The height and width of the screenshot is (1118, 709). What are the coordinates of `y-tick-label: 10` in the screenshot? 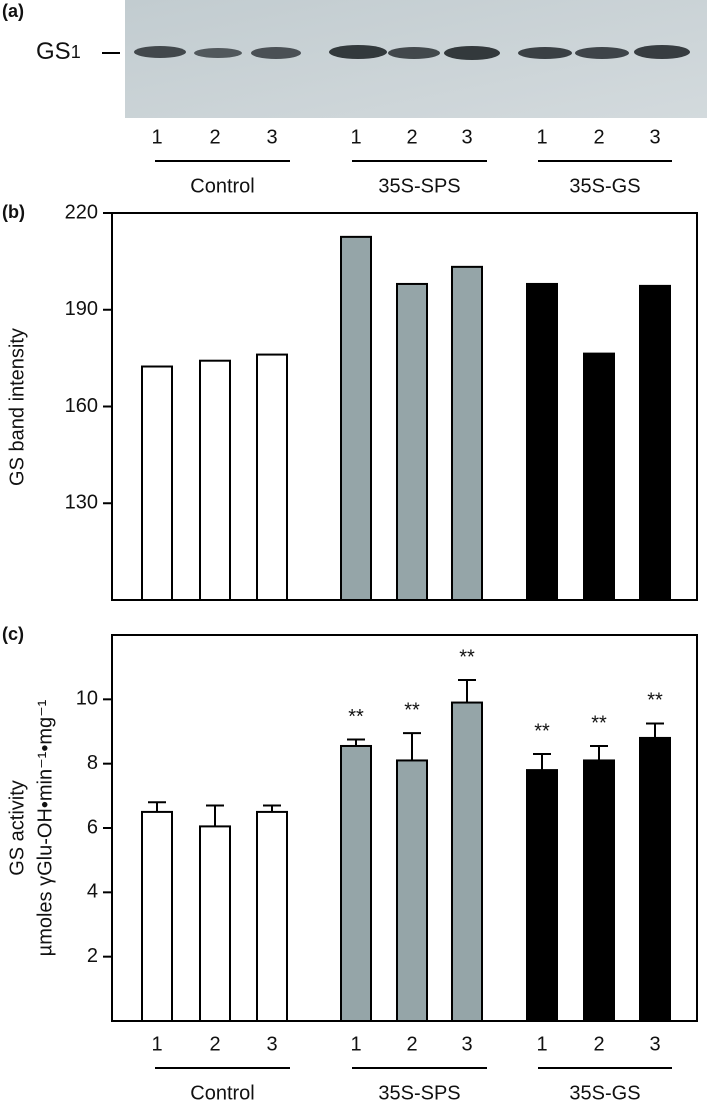 It's located at (87, 699).